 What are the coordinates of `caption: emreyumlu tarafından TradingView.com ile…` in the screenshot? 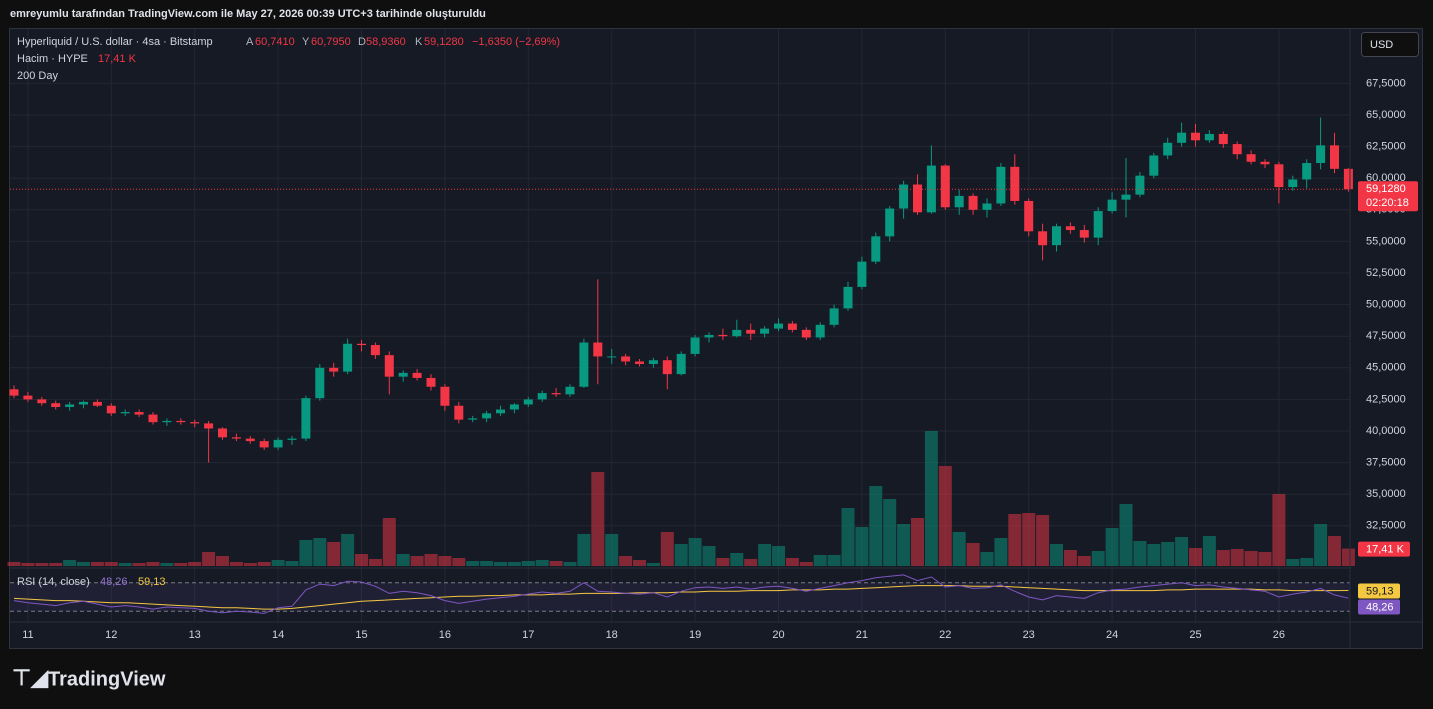 It's located at (248, 14).